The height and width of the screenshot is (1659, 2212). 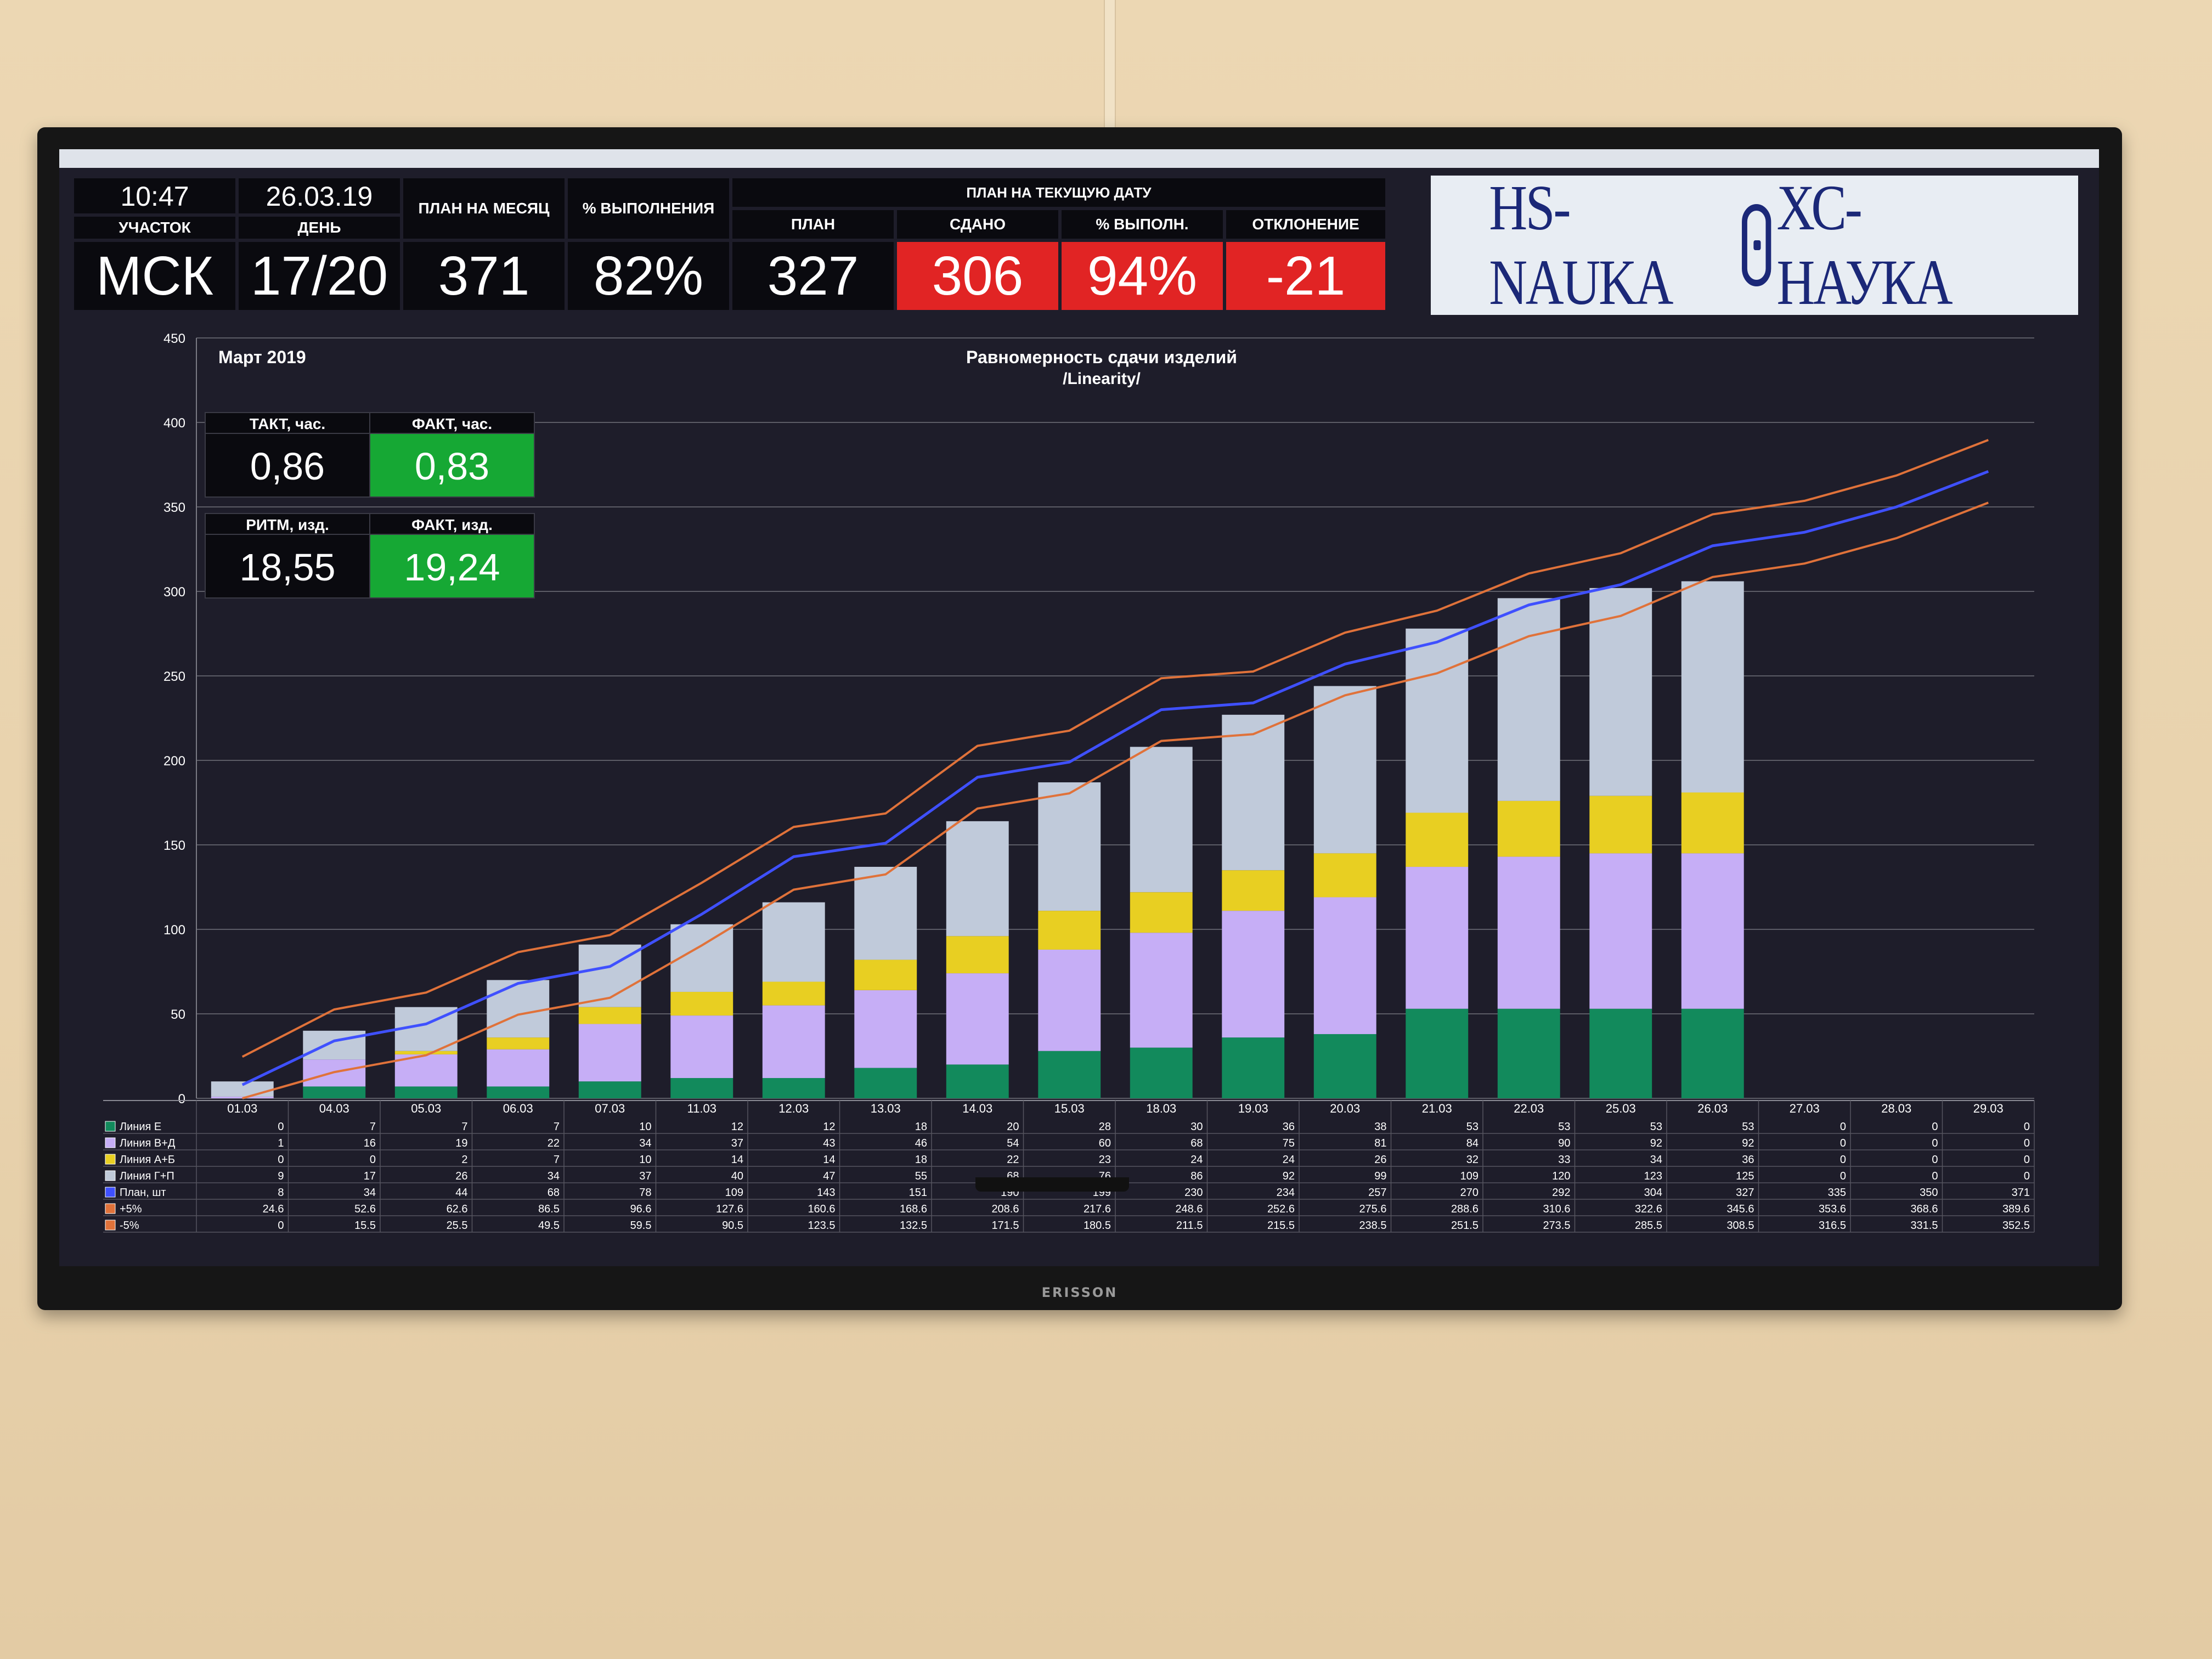 What do you see at coordinates (1142, 276) in the screenshot?
I see `pct-value: 94%` at bounding box center [1142, 276].